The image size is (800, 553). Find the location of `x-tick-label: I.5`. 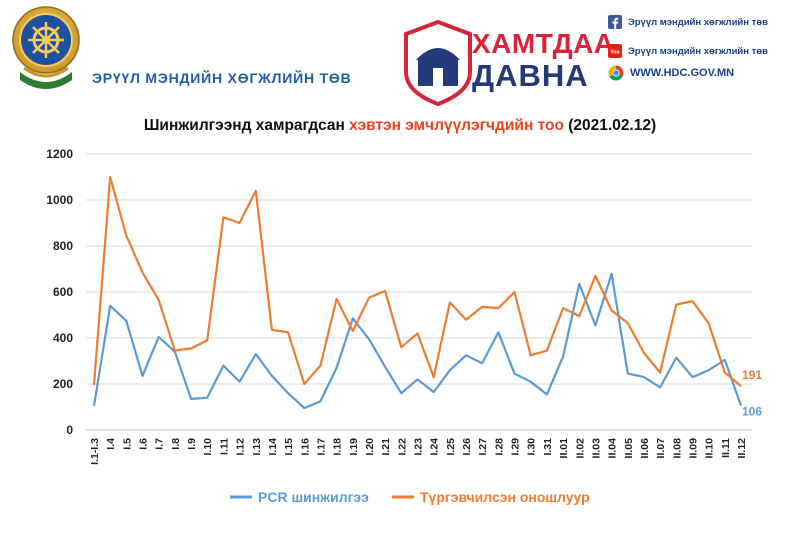

x-tick-label: I.5 is located at coordinates (127, 444).